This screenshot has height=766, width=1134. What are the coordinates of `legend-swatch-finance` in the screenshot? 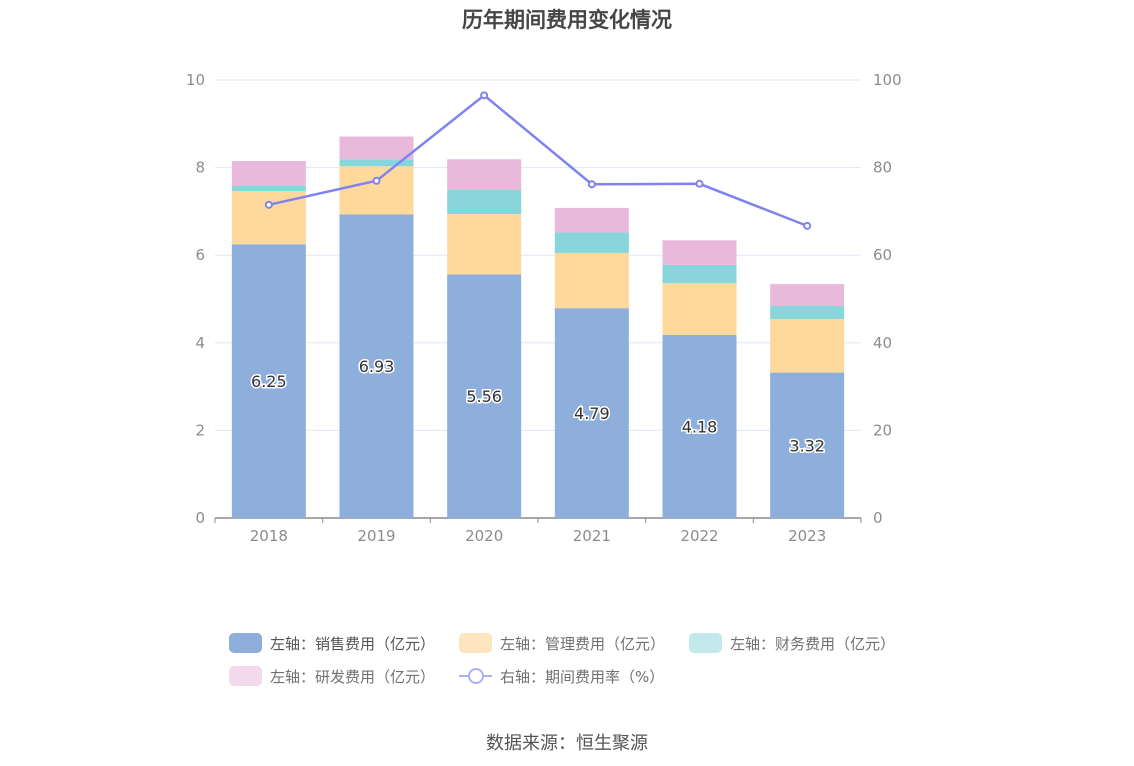 It's located at (706, 643).